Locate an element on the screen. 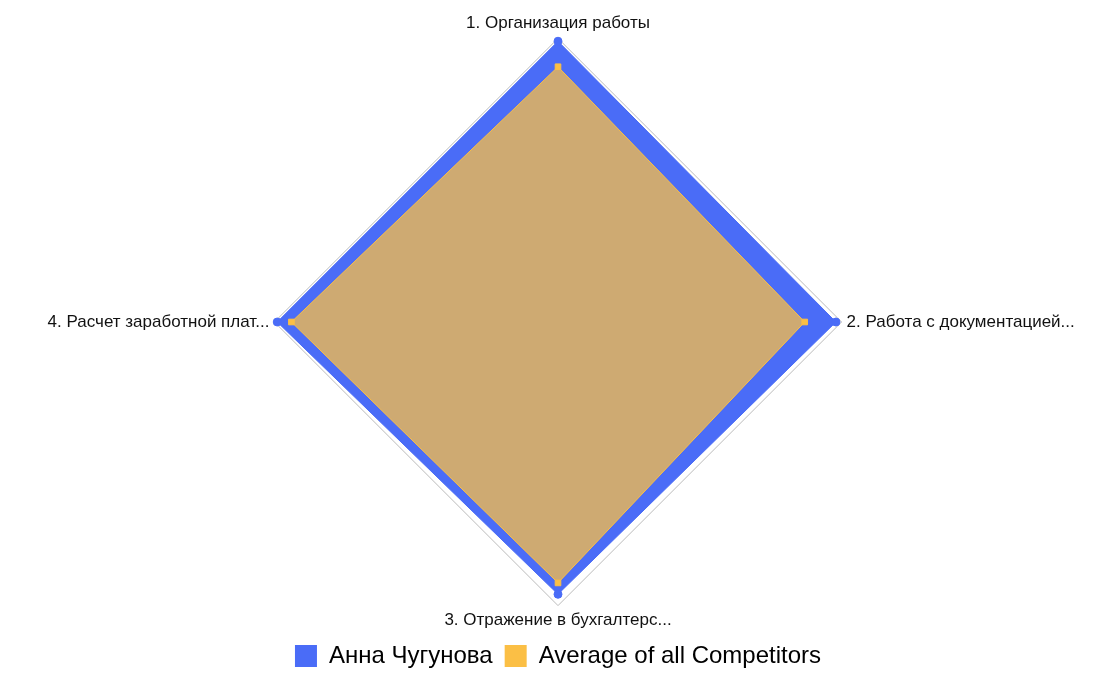 The width and height of the screenshot is (1117, 689). legend-label: Анна Чугунова is located at coordinates (411, 654).